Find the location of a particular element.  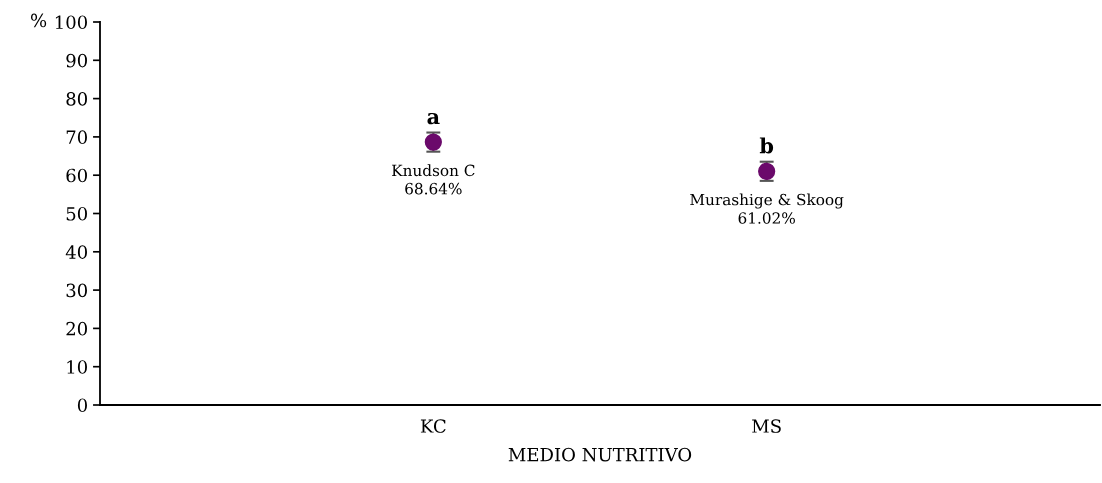

y-tick-label: 70 is located at coordinates (76, 137).